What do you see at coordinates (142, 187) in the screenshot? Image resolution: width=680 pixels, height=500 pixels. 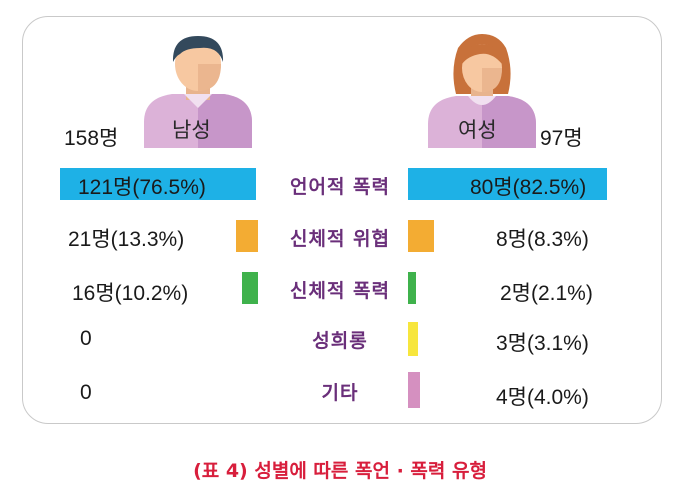 I see `male-label-verbal: 121명(76.5%)` at bounding box center [142, 187].